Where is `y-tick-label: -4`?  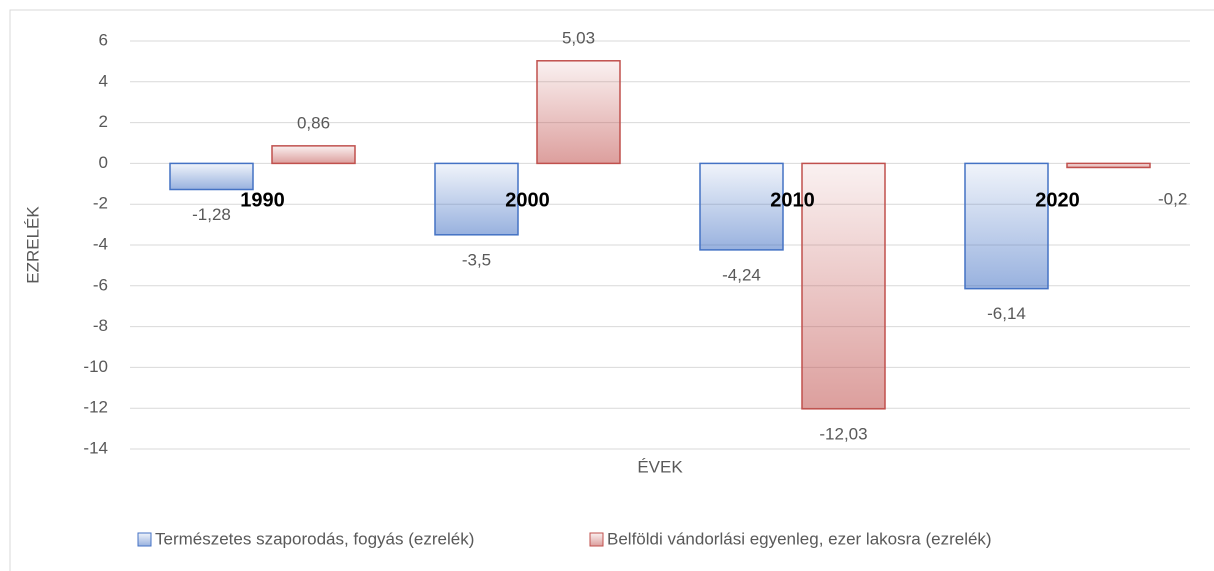 y-tick-label: -4 is located at coordinates (100, 243).